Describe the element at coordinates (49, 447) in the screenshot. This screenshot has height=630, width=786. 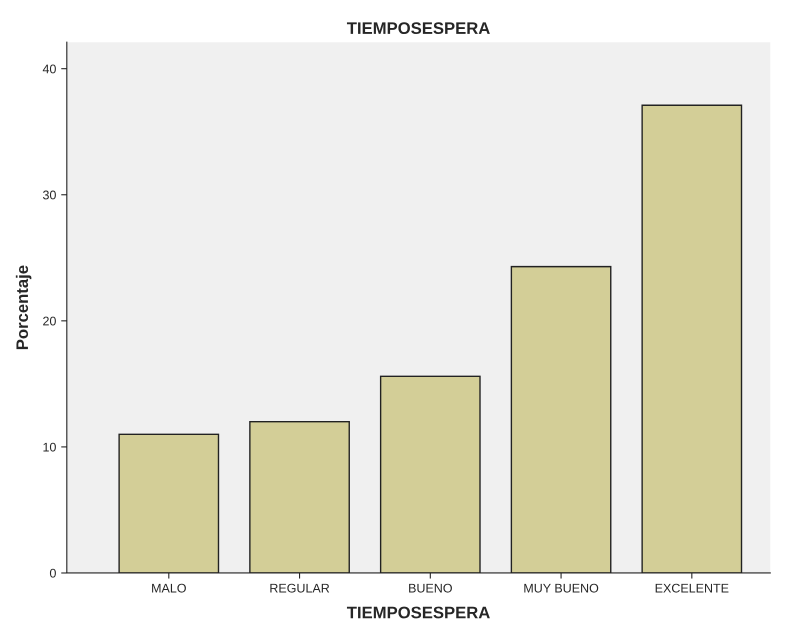
I see `y-tick-label: 10` at that location.